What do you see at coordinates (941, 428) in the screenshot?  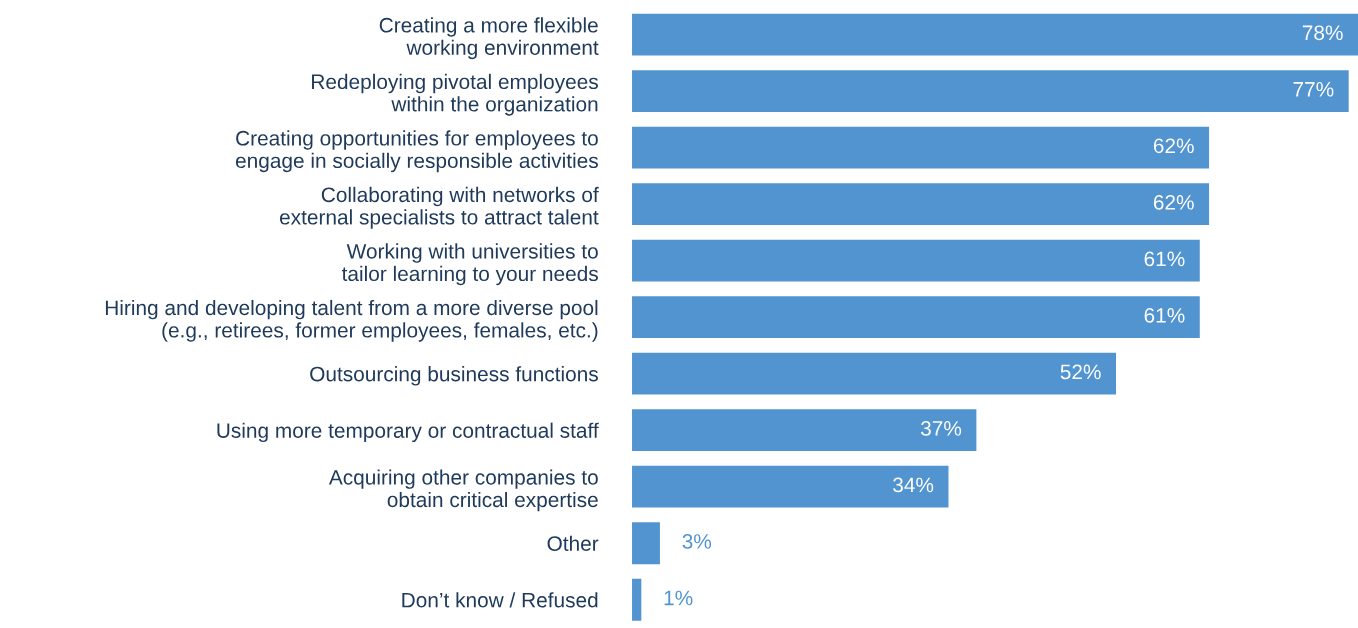 I see `data-label: 37%` at bounding box center [941, 428].